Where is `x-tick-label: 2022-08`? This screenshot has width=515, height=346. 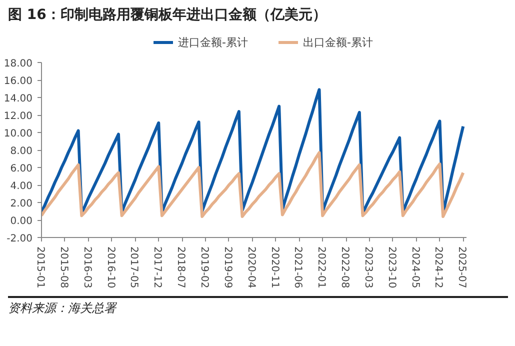
x-tick-label: 2022-08 is located at coordinates (344, 267).